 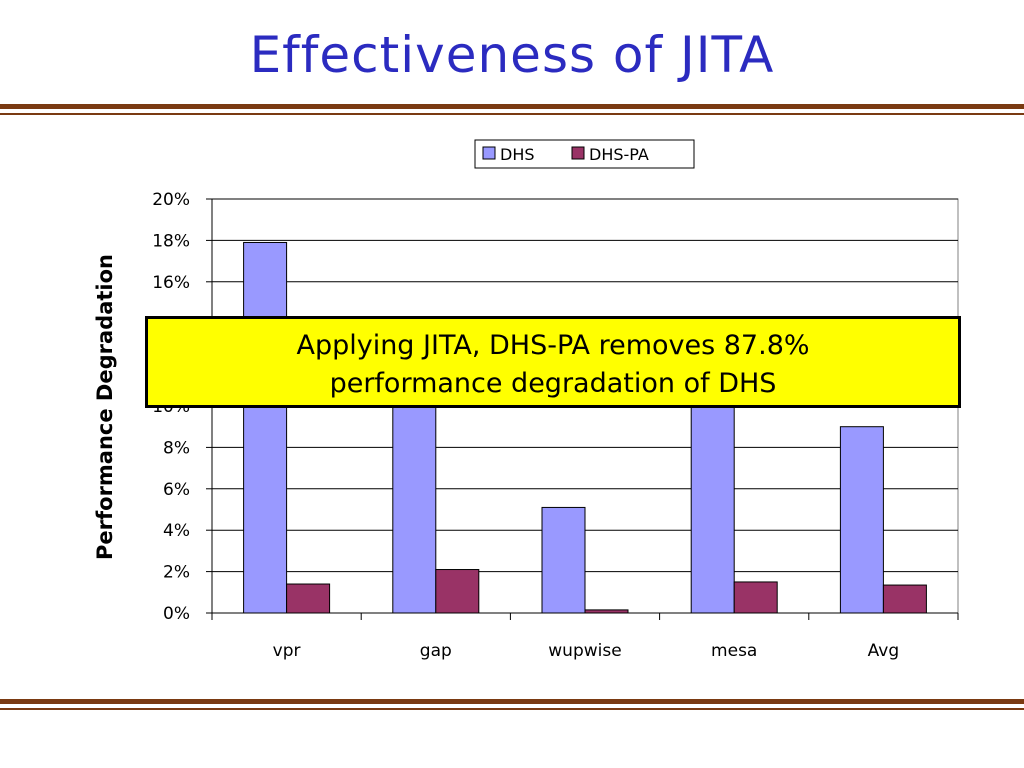 What do you see at coordinates (436, 651) in the screenshot?
I see `x-tick-label: gap` at bounding box center [436, 651].